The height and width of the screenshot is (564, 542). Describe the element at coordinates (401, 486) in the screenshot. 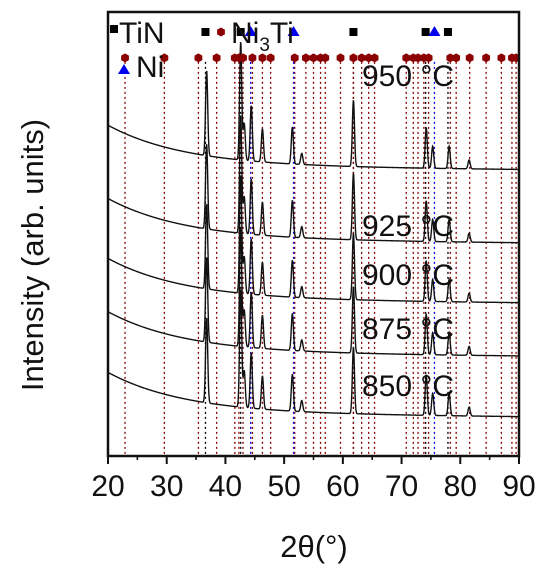

I see `x-tick-label: 70` at that location.